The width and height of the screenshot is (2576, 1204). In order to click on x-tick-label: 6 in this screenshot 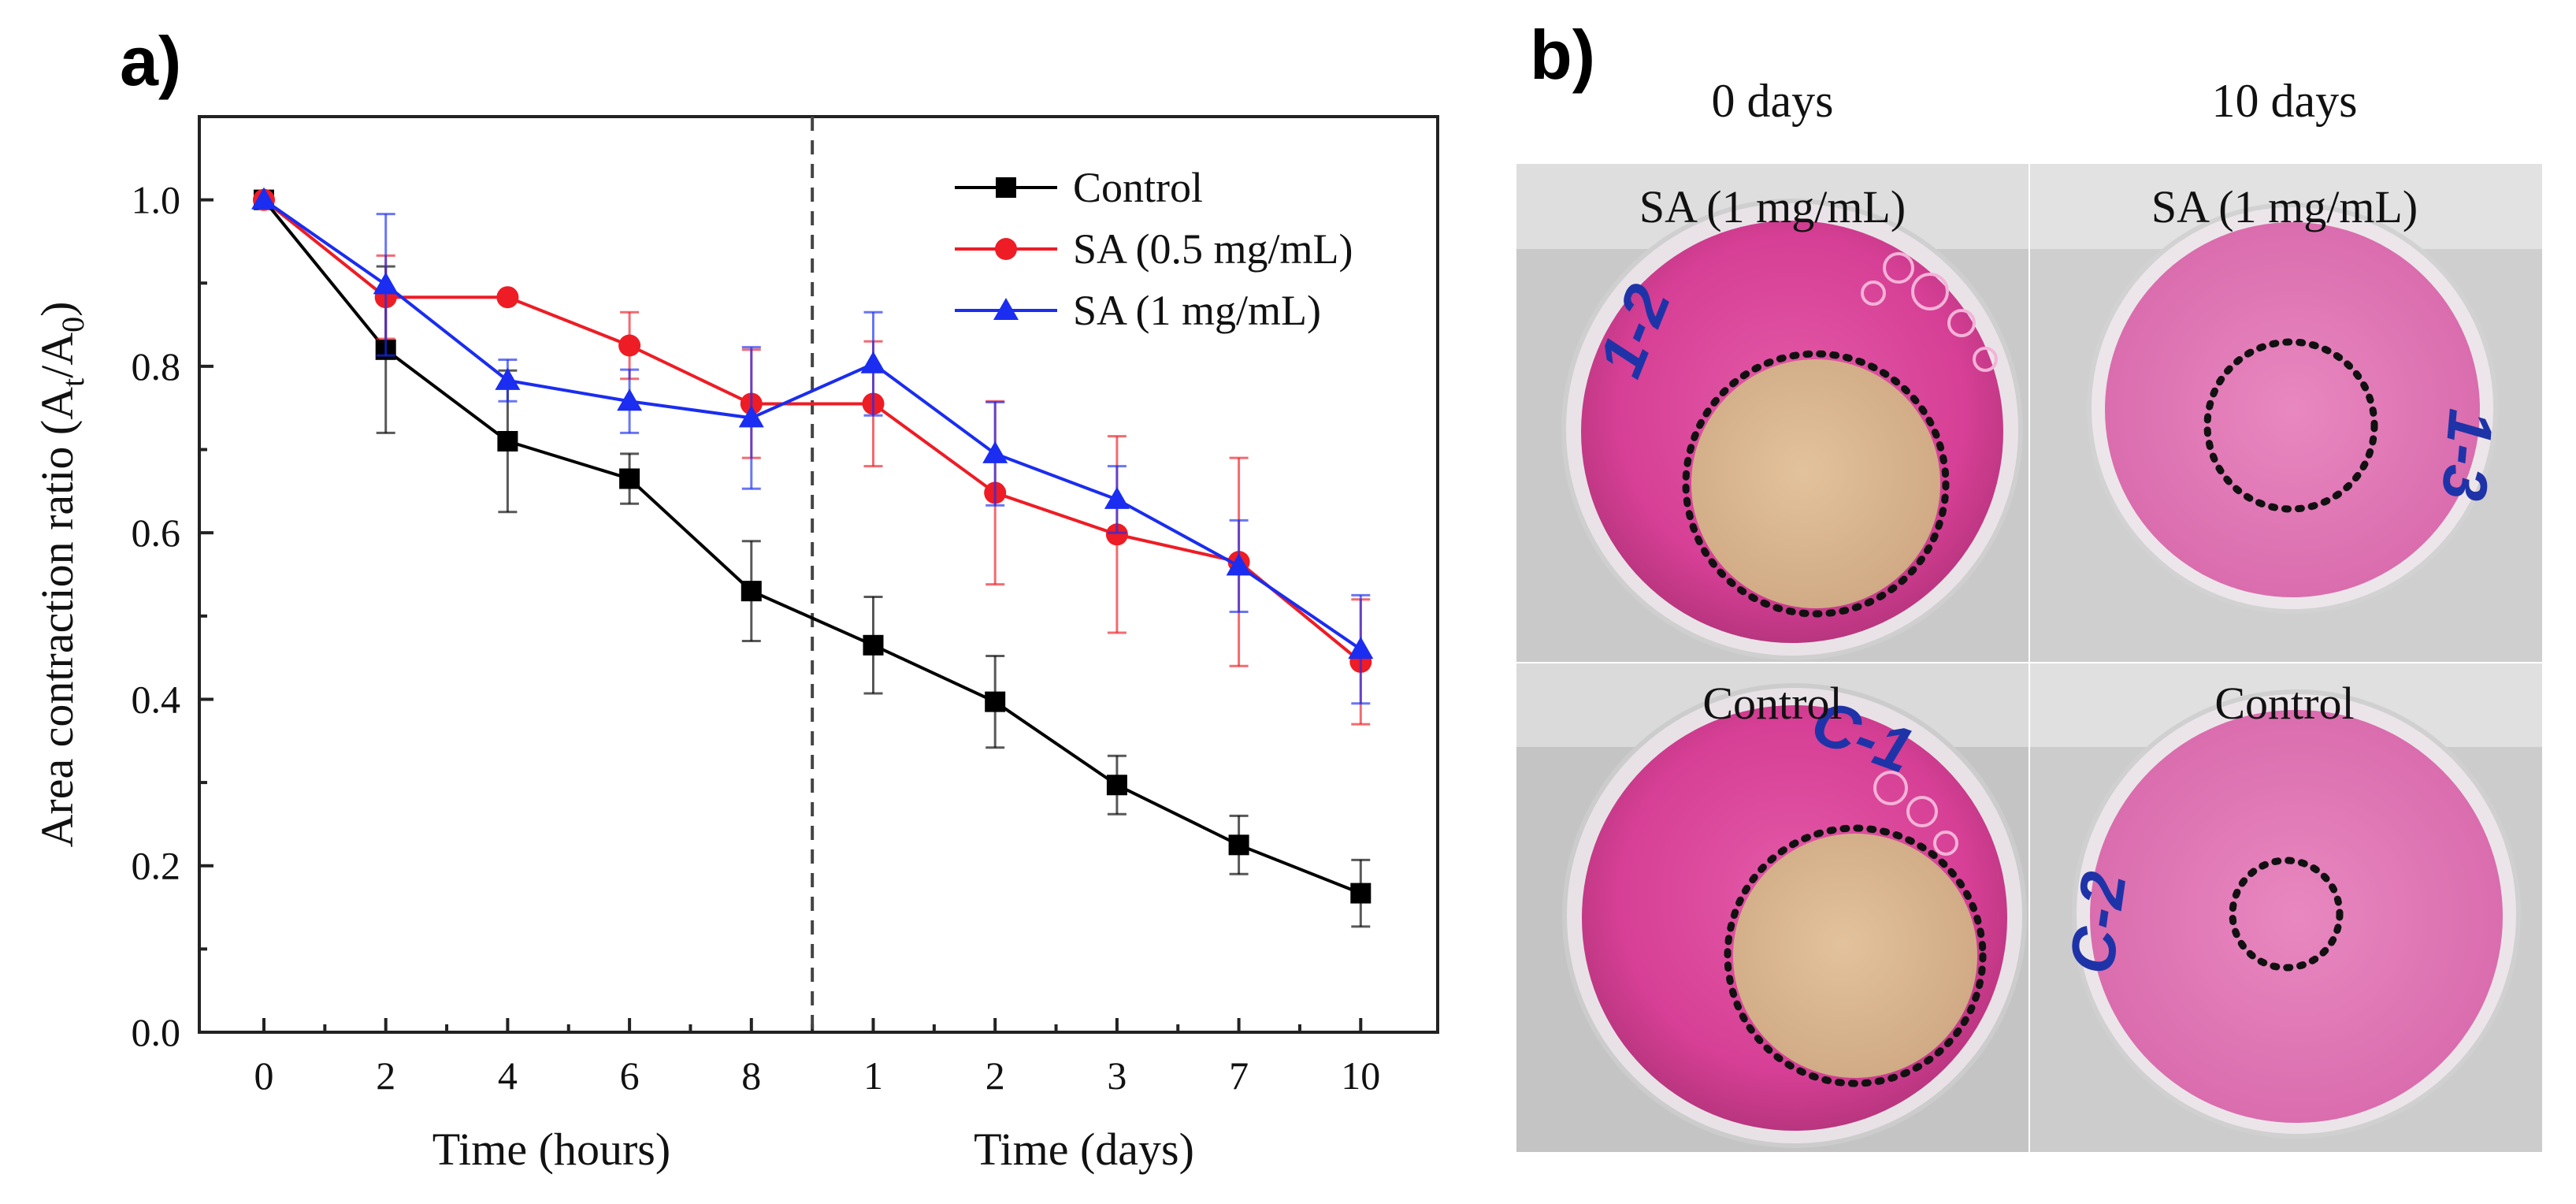, I will do `click(630, 1076)`.